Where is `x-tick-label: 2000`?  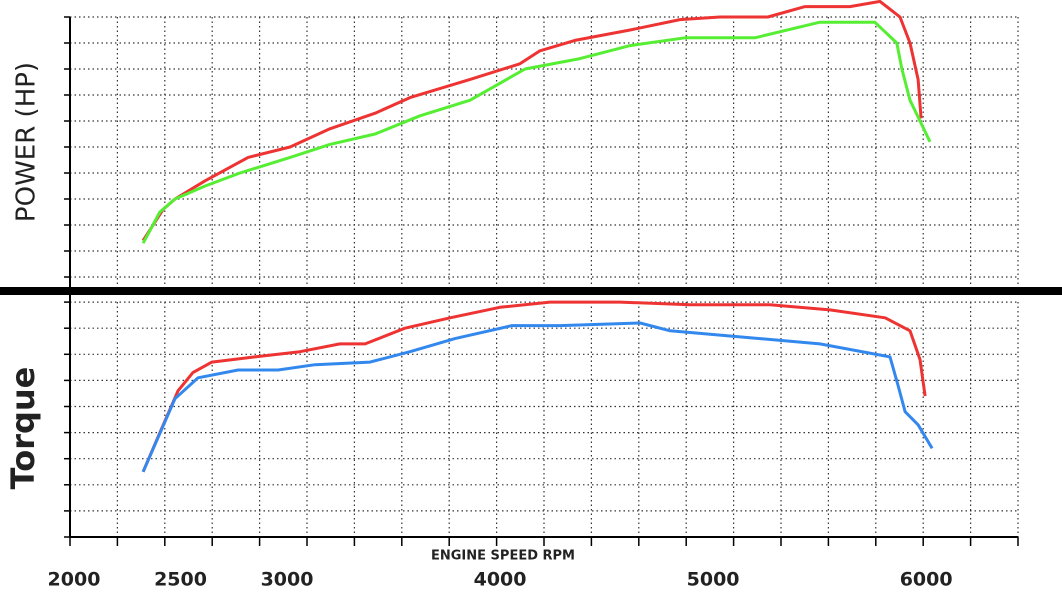 x-tick-label: 2000 is located at coordinates (74, 580).